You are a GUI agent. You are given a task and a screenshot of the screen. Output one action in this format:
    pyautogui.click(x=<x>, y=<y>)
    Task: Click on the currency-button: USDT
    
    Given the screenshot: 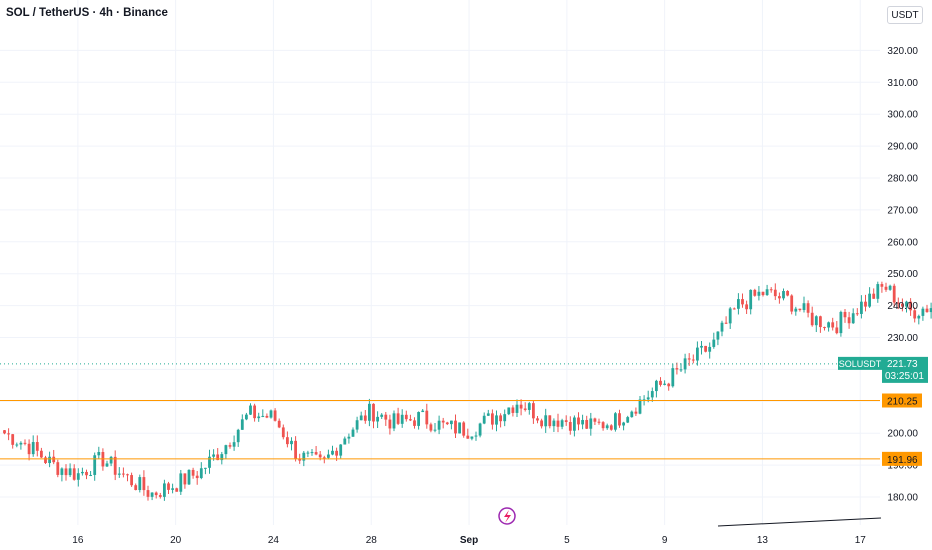 What is the action you would take?
    pyautogui.click(x=905, y=15)
    